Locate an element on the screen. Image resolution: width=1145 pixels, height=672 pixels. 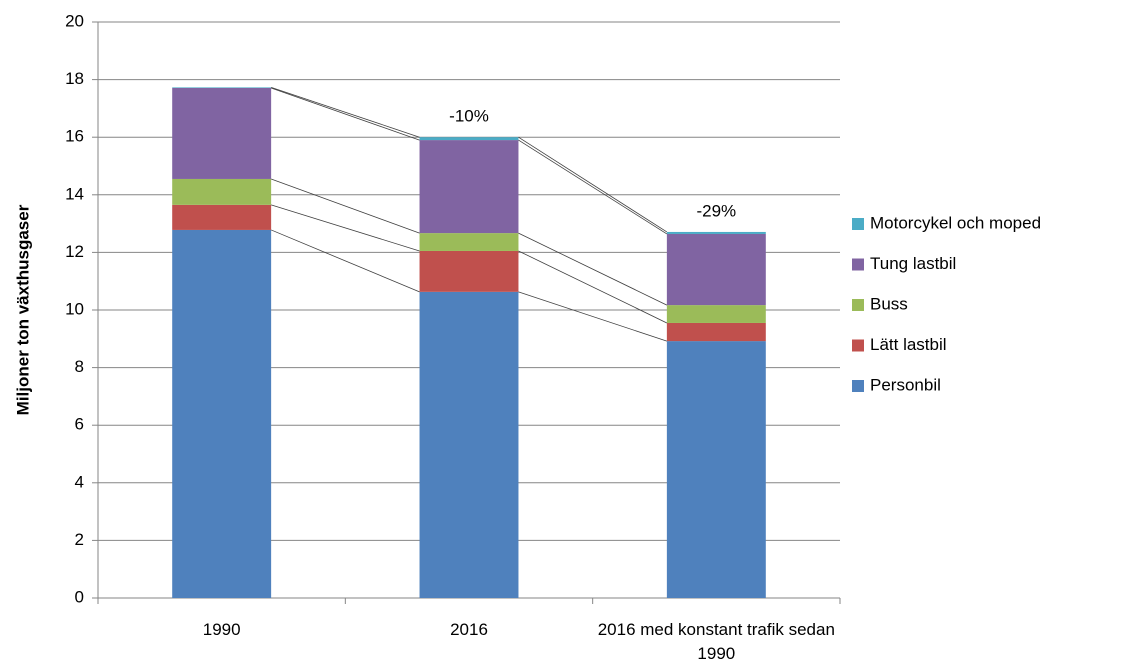
y-tick-label: 4 is located at coordinates (79, 481).